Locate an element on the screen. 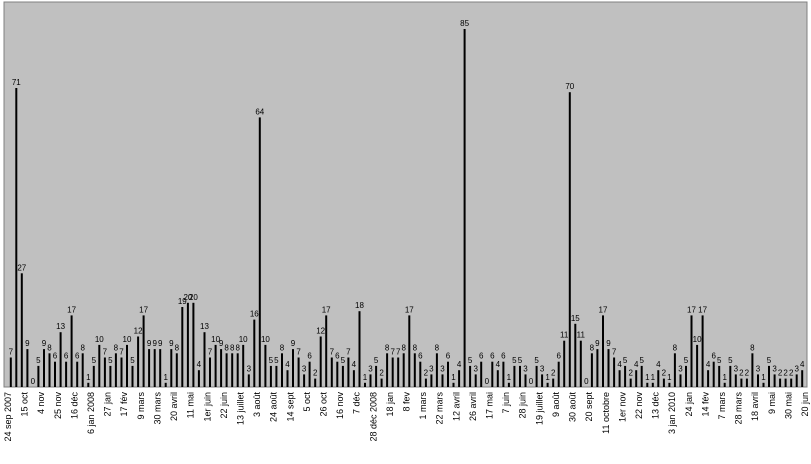 The height and width of the screenshot is (464, 811). x-tick-label: 1er nov is located at coordinates (622, 407).